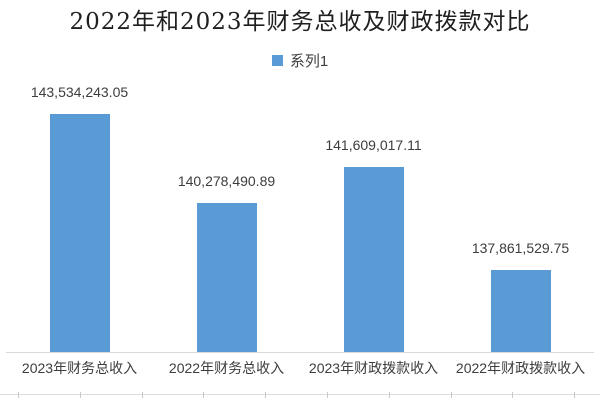 This screenshot has height=400, width=600. I want to click on bar-value-label: 143,534,243.05, so click(79, 92).